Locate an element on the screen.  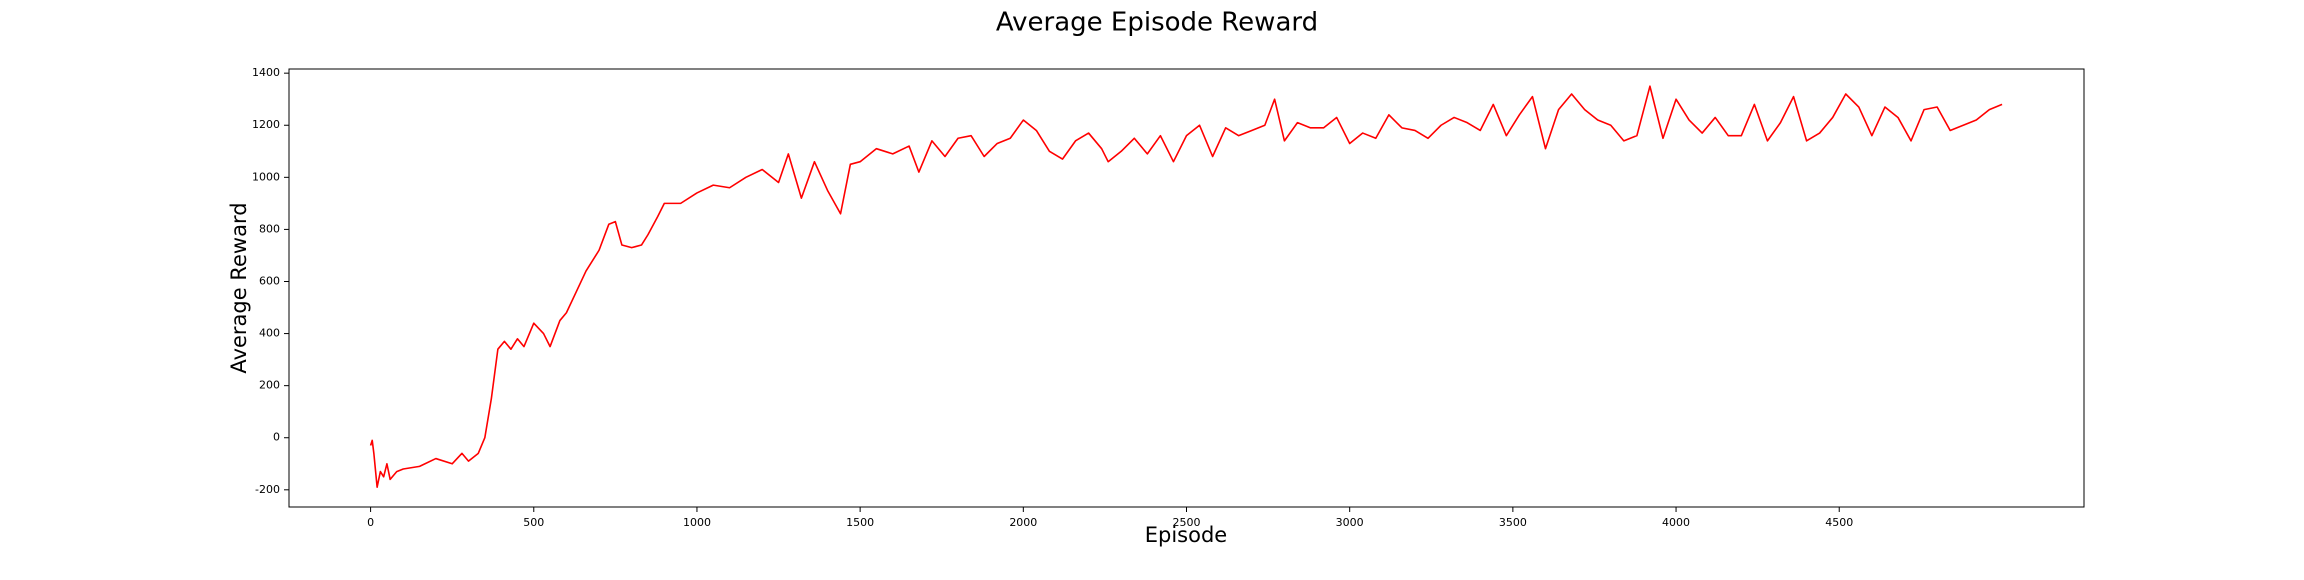
x-tick-label: 2500 is located at coordinates (1187, 522).